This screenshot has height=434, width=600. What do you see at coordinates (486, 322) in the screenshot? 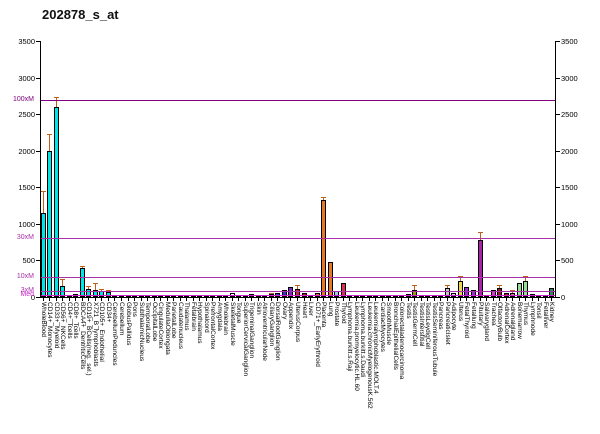
I see `x-tick-label: Salivarygland` at bounding box center [486, 322].